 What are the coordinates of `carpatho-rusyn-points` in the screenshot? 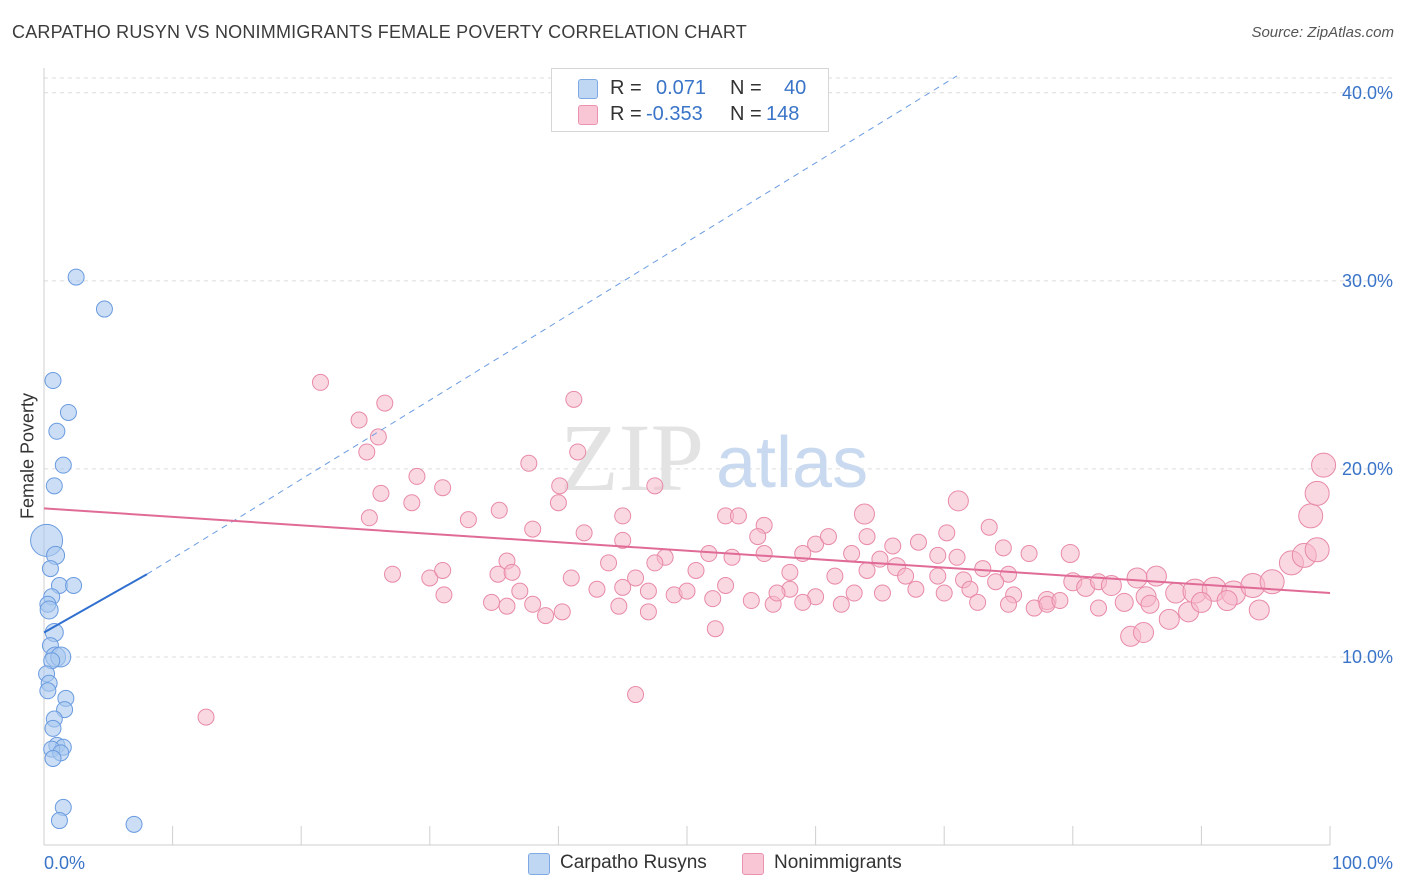 It's located at (86, 550).